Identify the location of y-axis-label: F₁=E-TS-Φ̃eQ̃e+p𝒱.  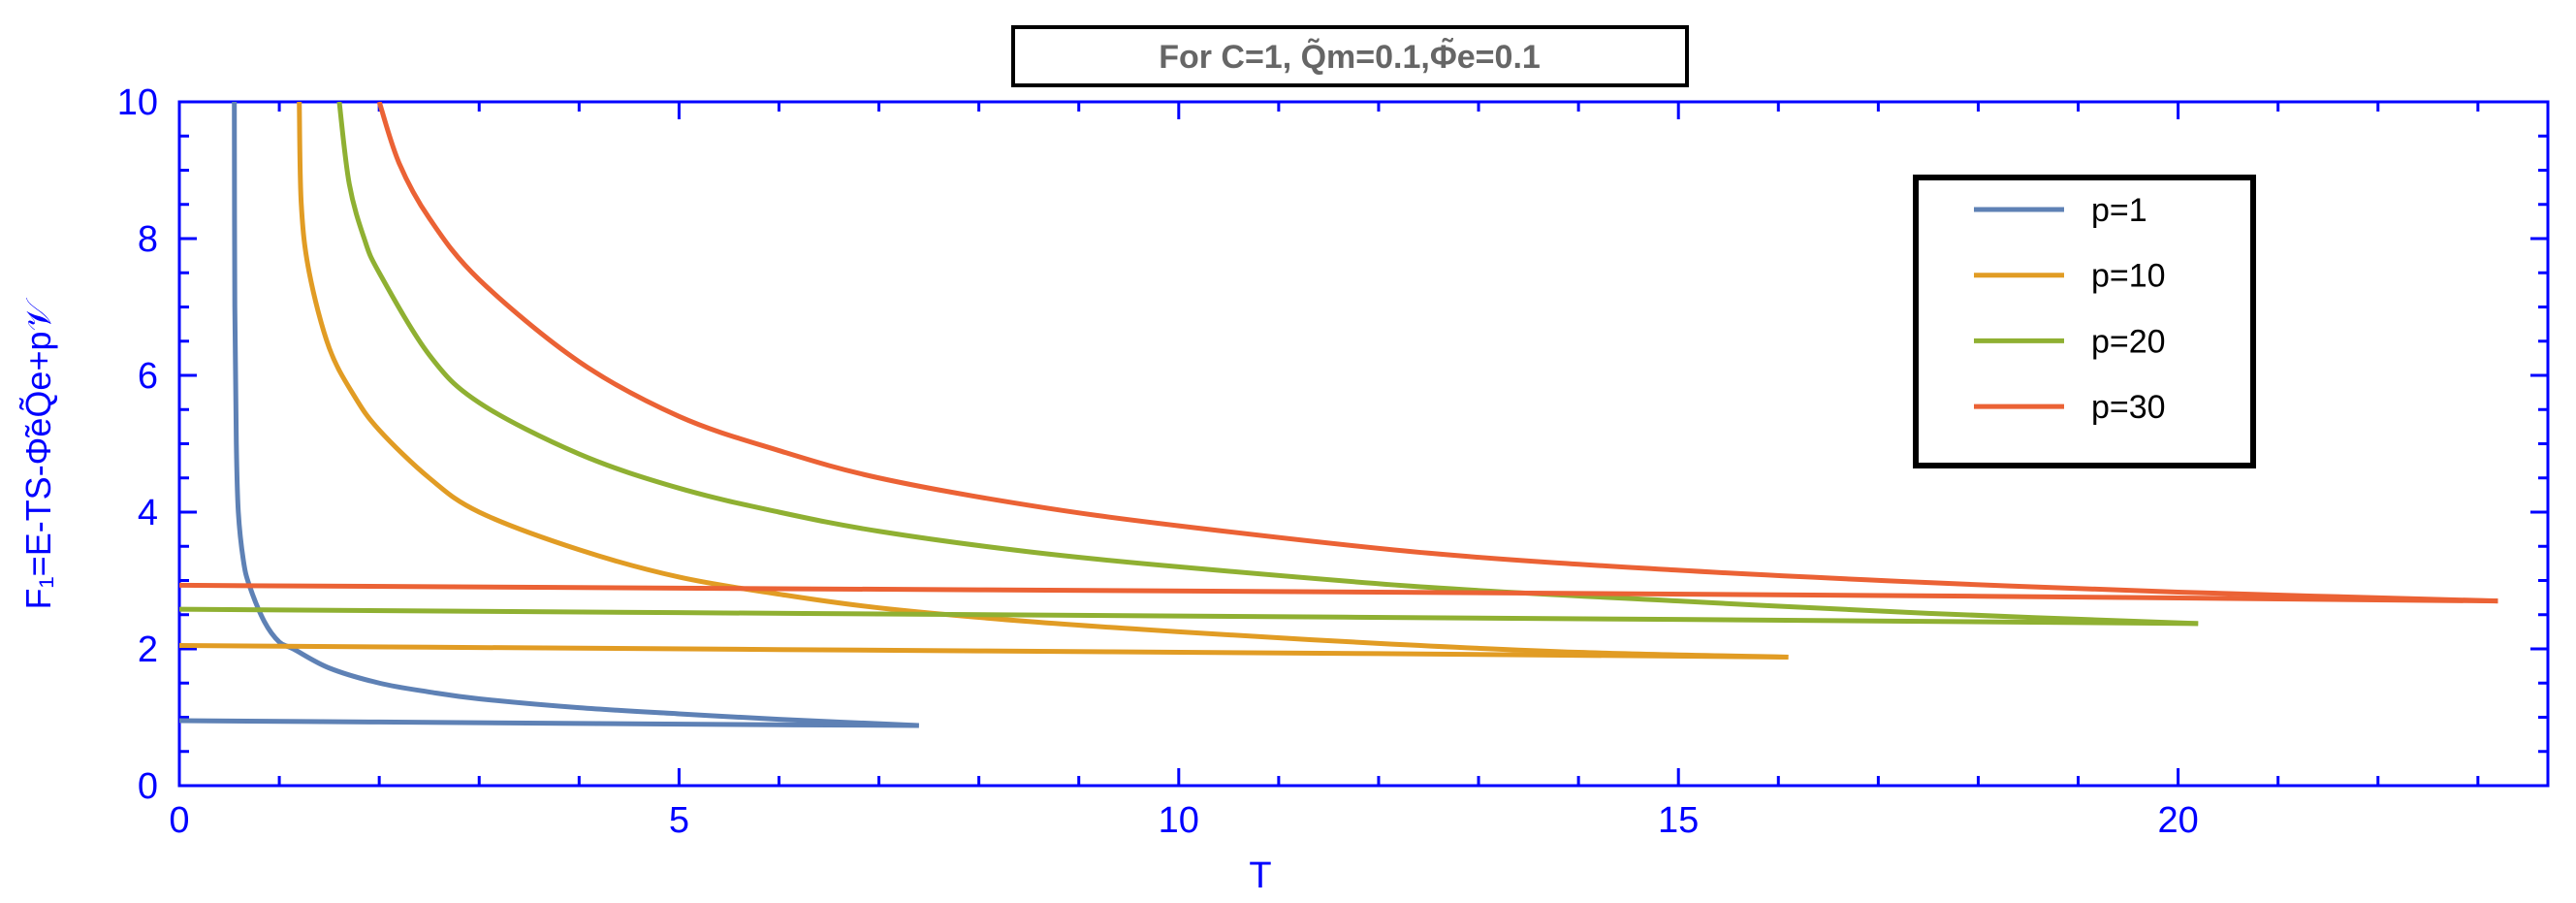
(38, 454).